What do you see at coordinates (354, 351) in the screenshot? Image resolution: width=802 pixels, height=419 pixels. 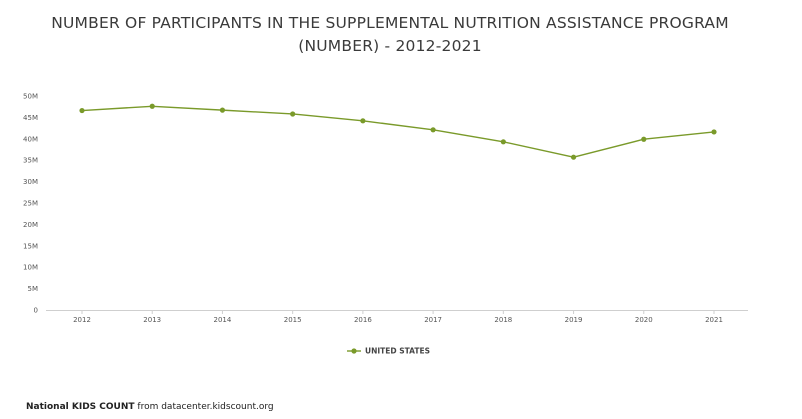 I see `legend-marker` at bounding box center [354, 351].